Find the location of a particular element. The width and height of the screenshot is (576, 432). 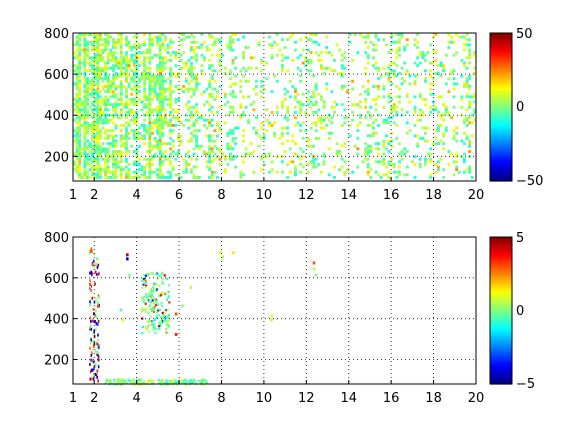

y-tick-label: 400 is located at coordinates (56, 320).